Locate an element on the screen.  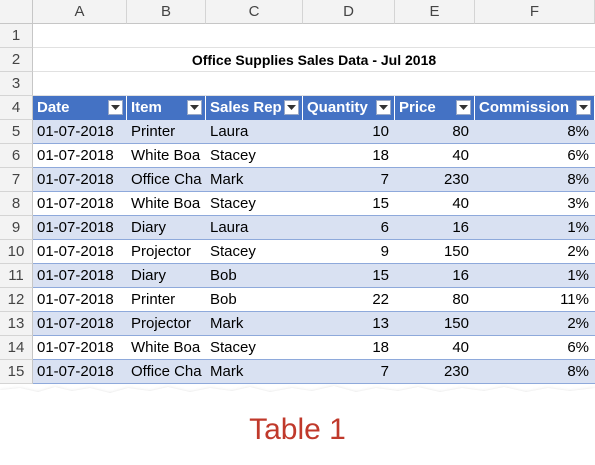
row-header-15: 15 is located at coordinates (16, 372).